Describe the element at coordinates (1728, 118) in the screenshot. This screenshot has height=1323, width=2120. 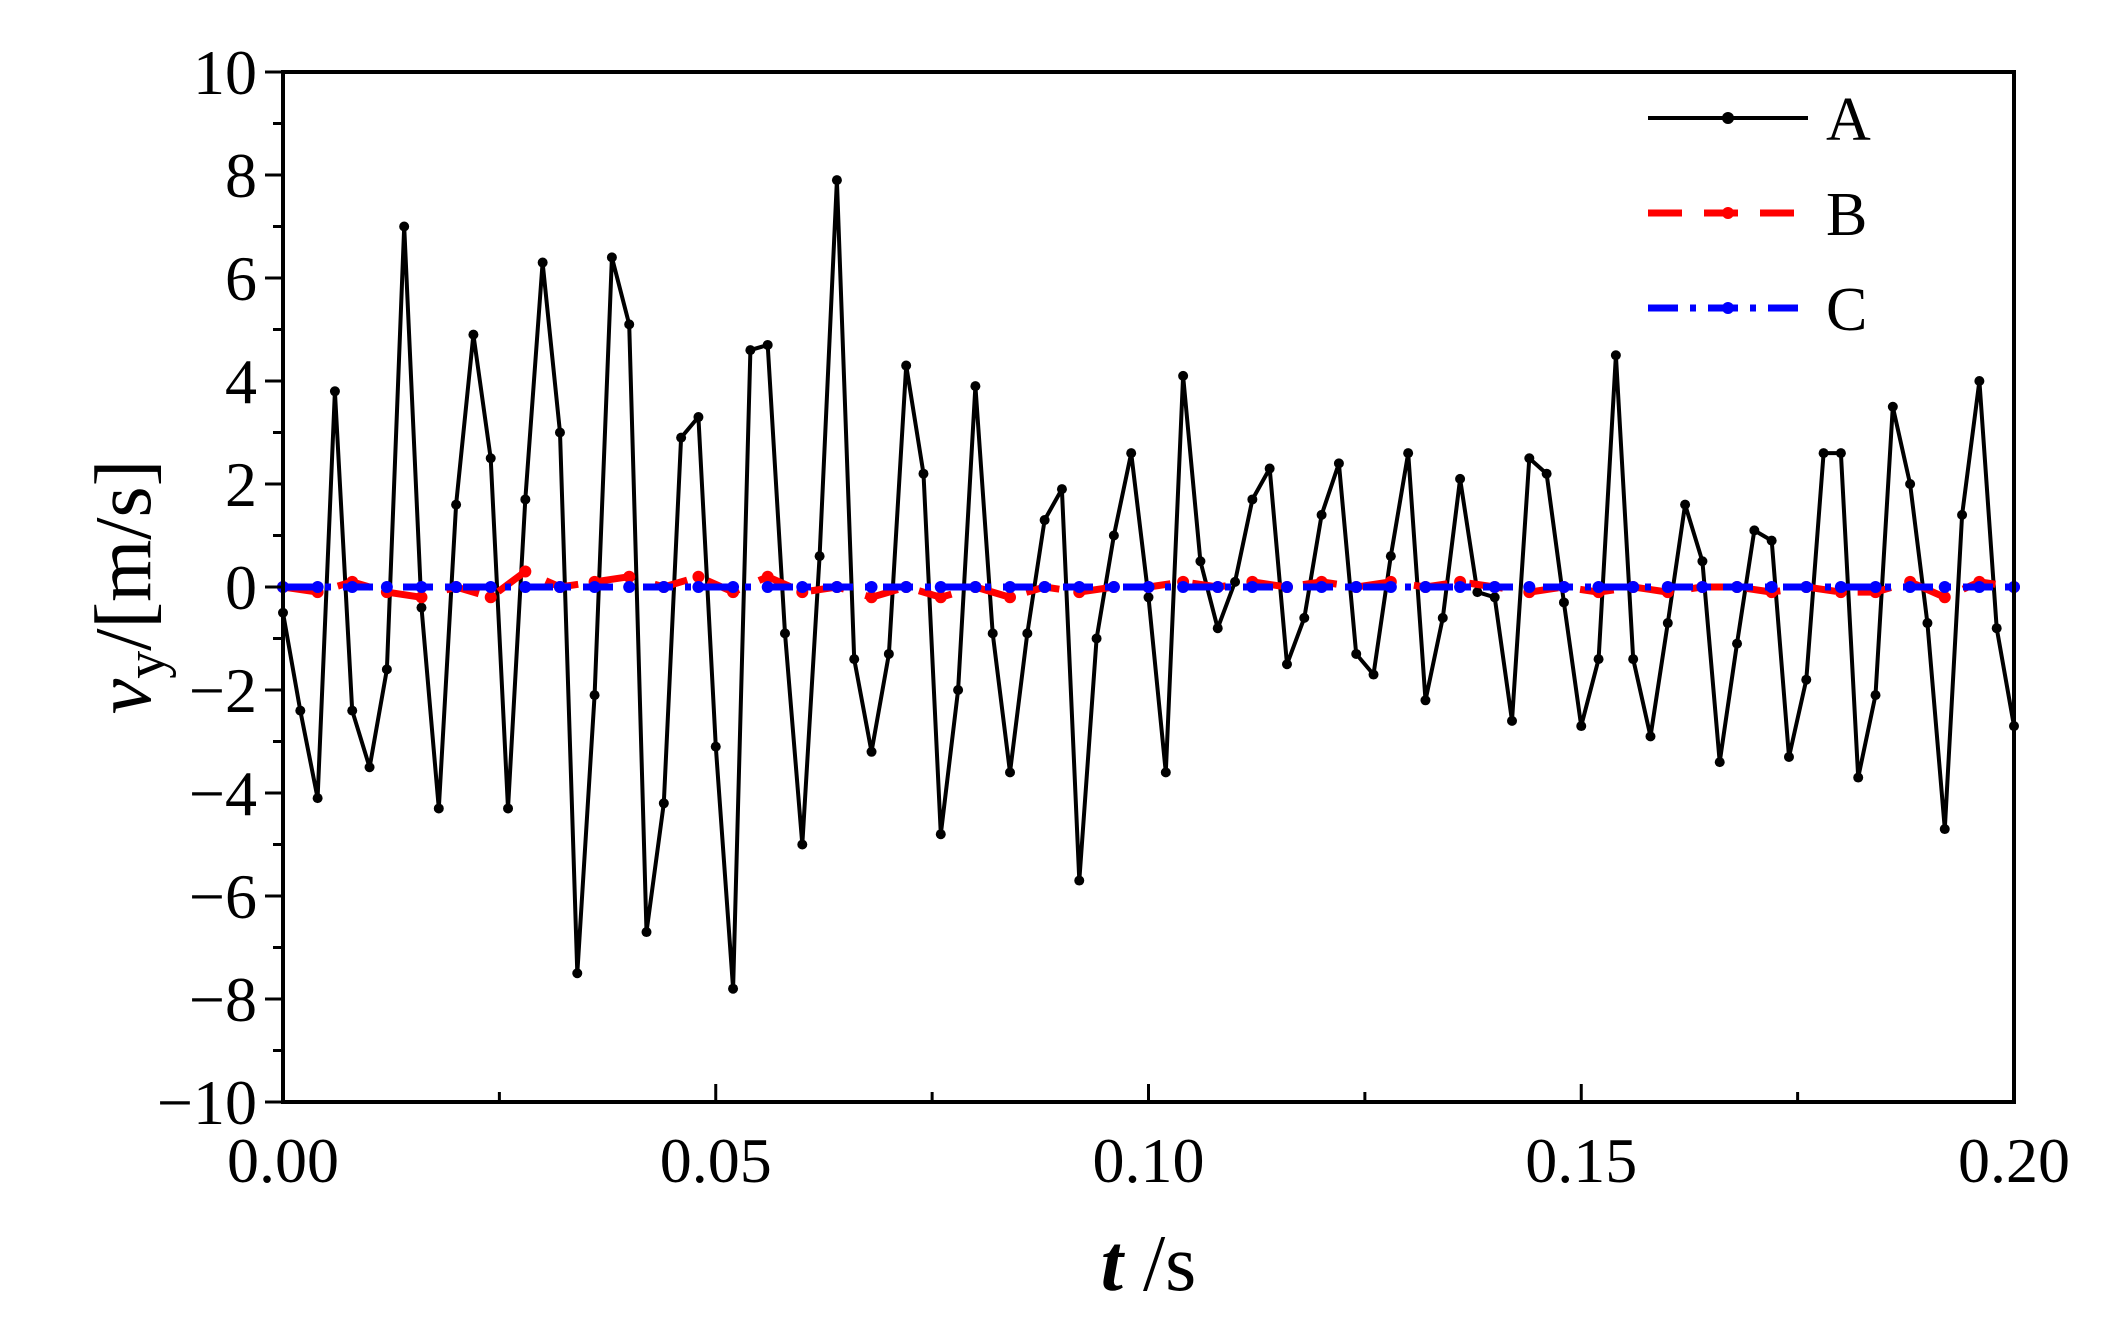
I see `legend-marker-A` at that location.